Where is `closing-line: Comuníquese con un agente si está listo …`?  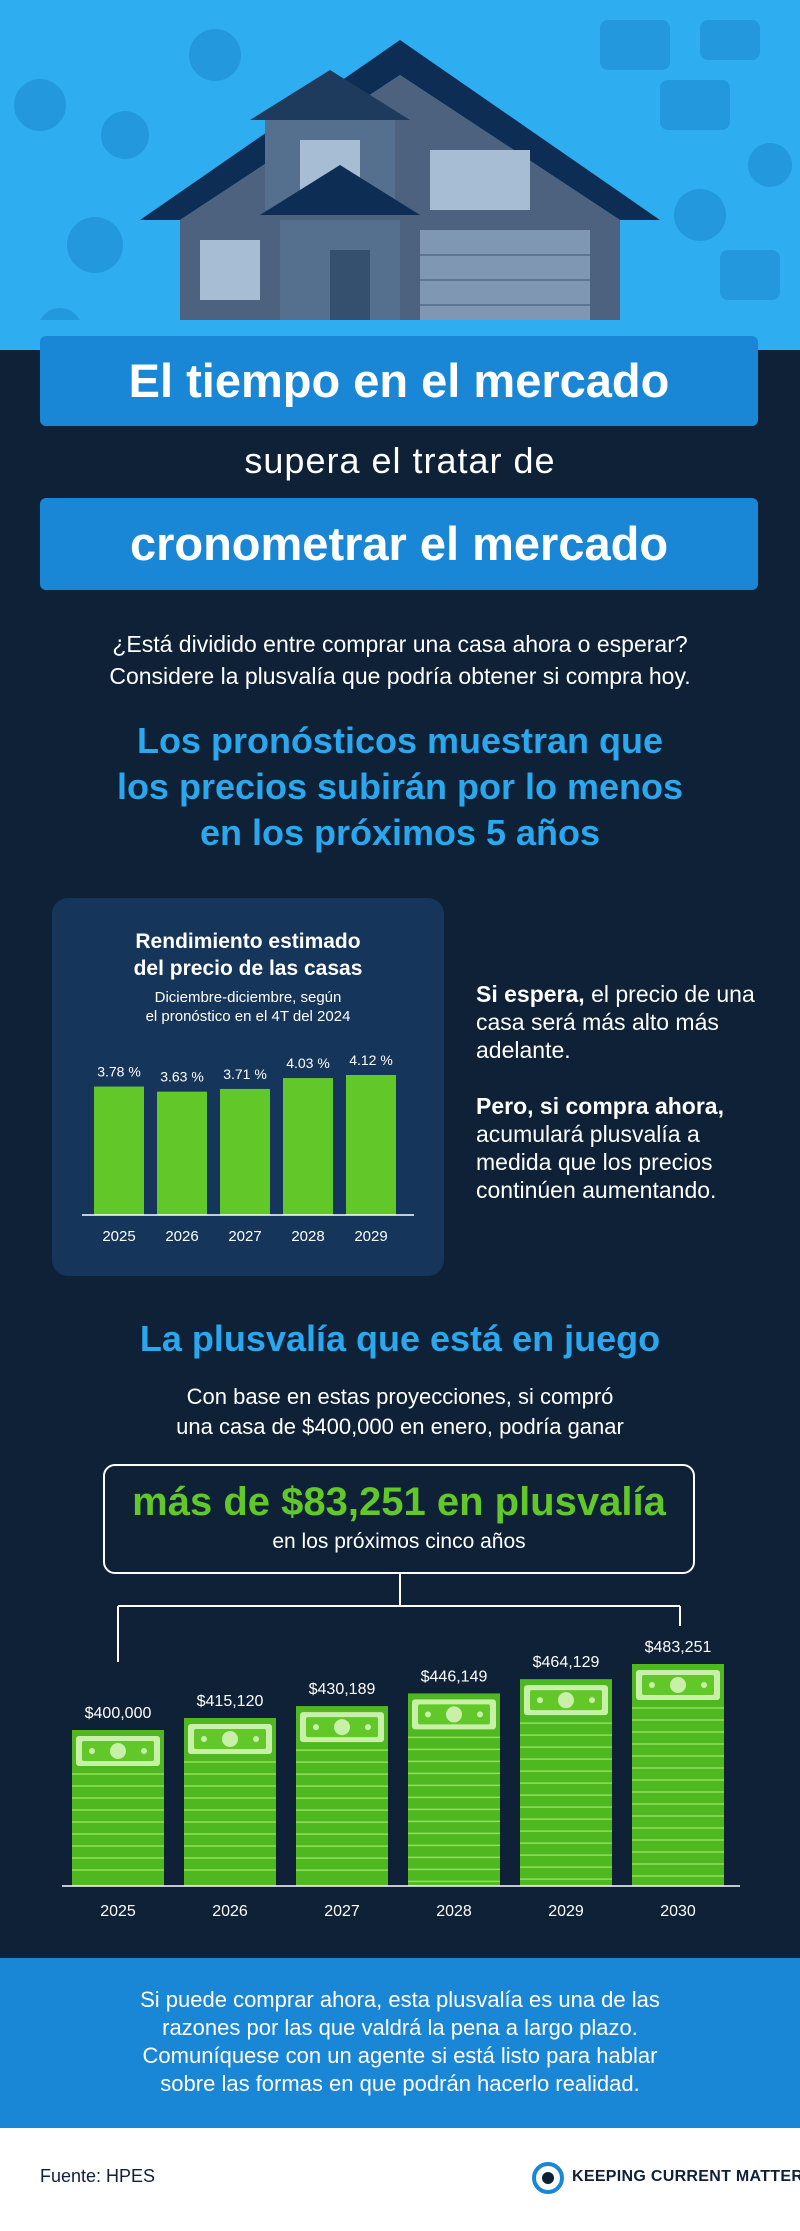
closing-line: Comuníquese con un agente si está listo … is located at coordinates (400, 2055).